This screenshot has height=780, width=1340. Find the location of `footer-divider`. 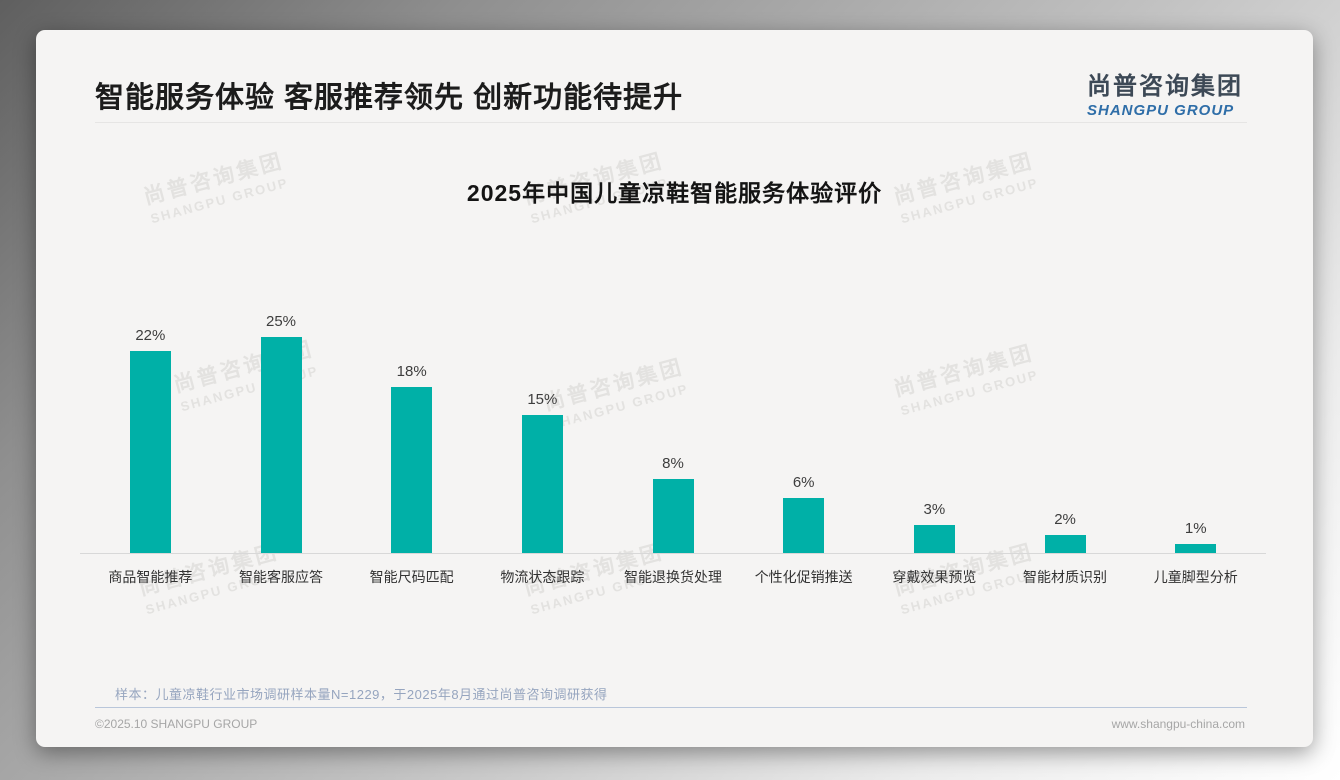

footer-divider is located at coordinates (671, 707).